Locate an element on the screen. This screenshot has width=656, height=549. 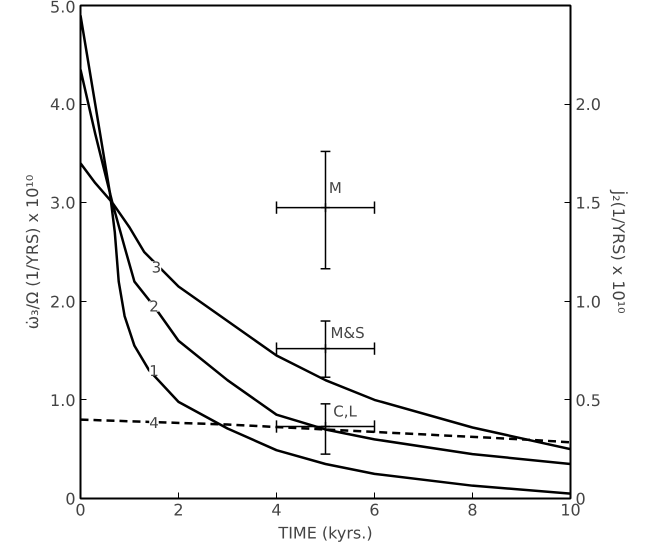
y-axis-title: ω̇₃/Ω (1/YRS) x 10¹⁰ is located at coordinates (32, 252).